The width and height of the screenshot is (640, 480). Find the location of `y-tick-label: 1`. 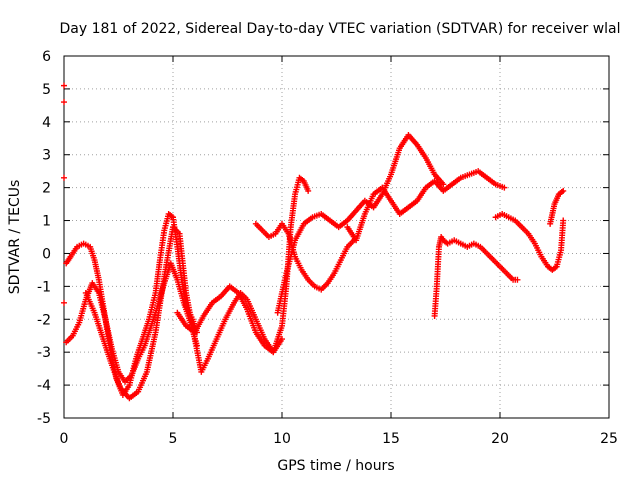

y-tick-label: 1 is located at coordinates (46, 222).